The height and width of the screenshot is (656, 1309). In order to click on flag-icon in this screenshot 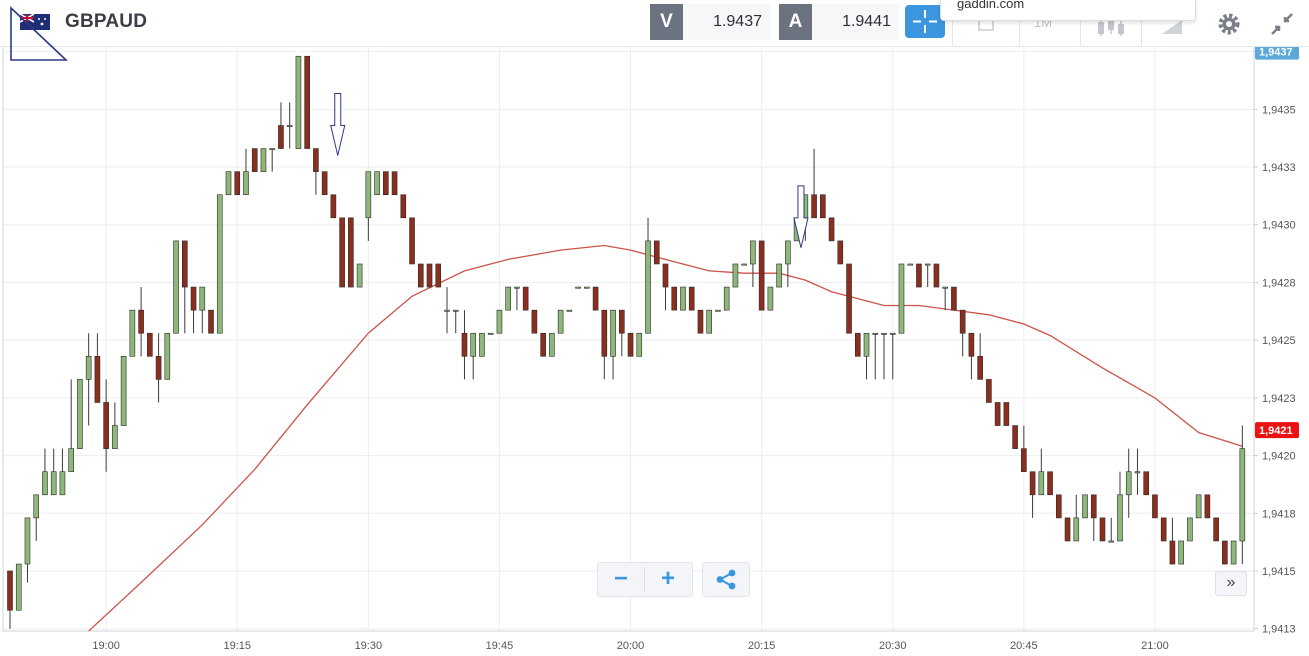, I will do `click(35, 22)`.